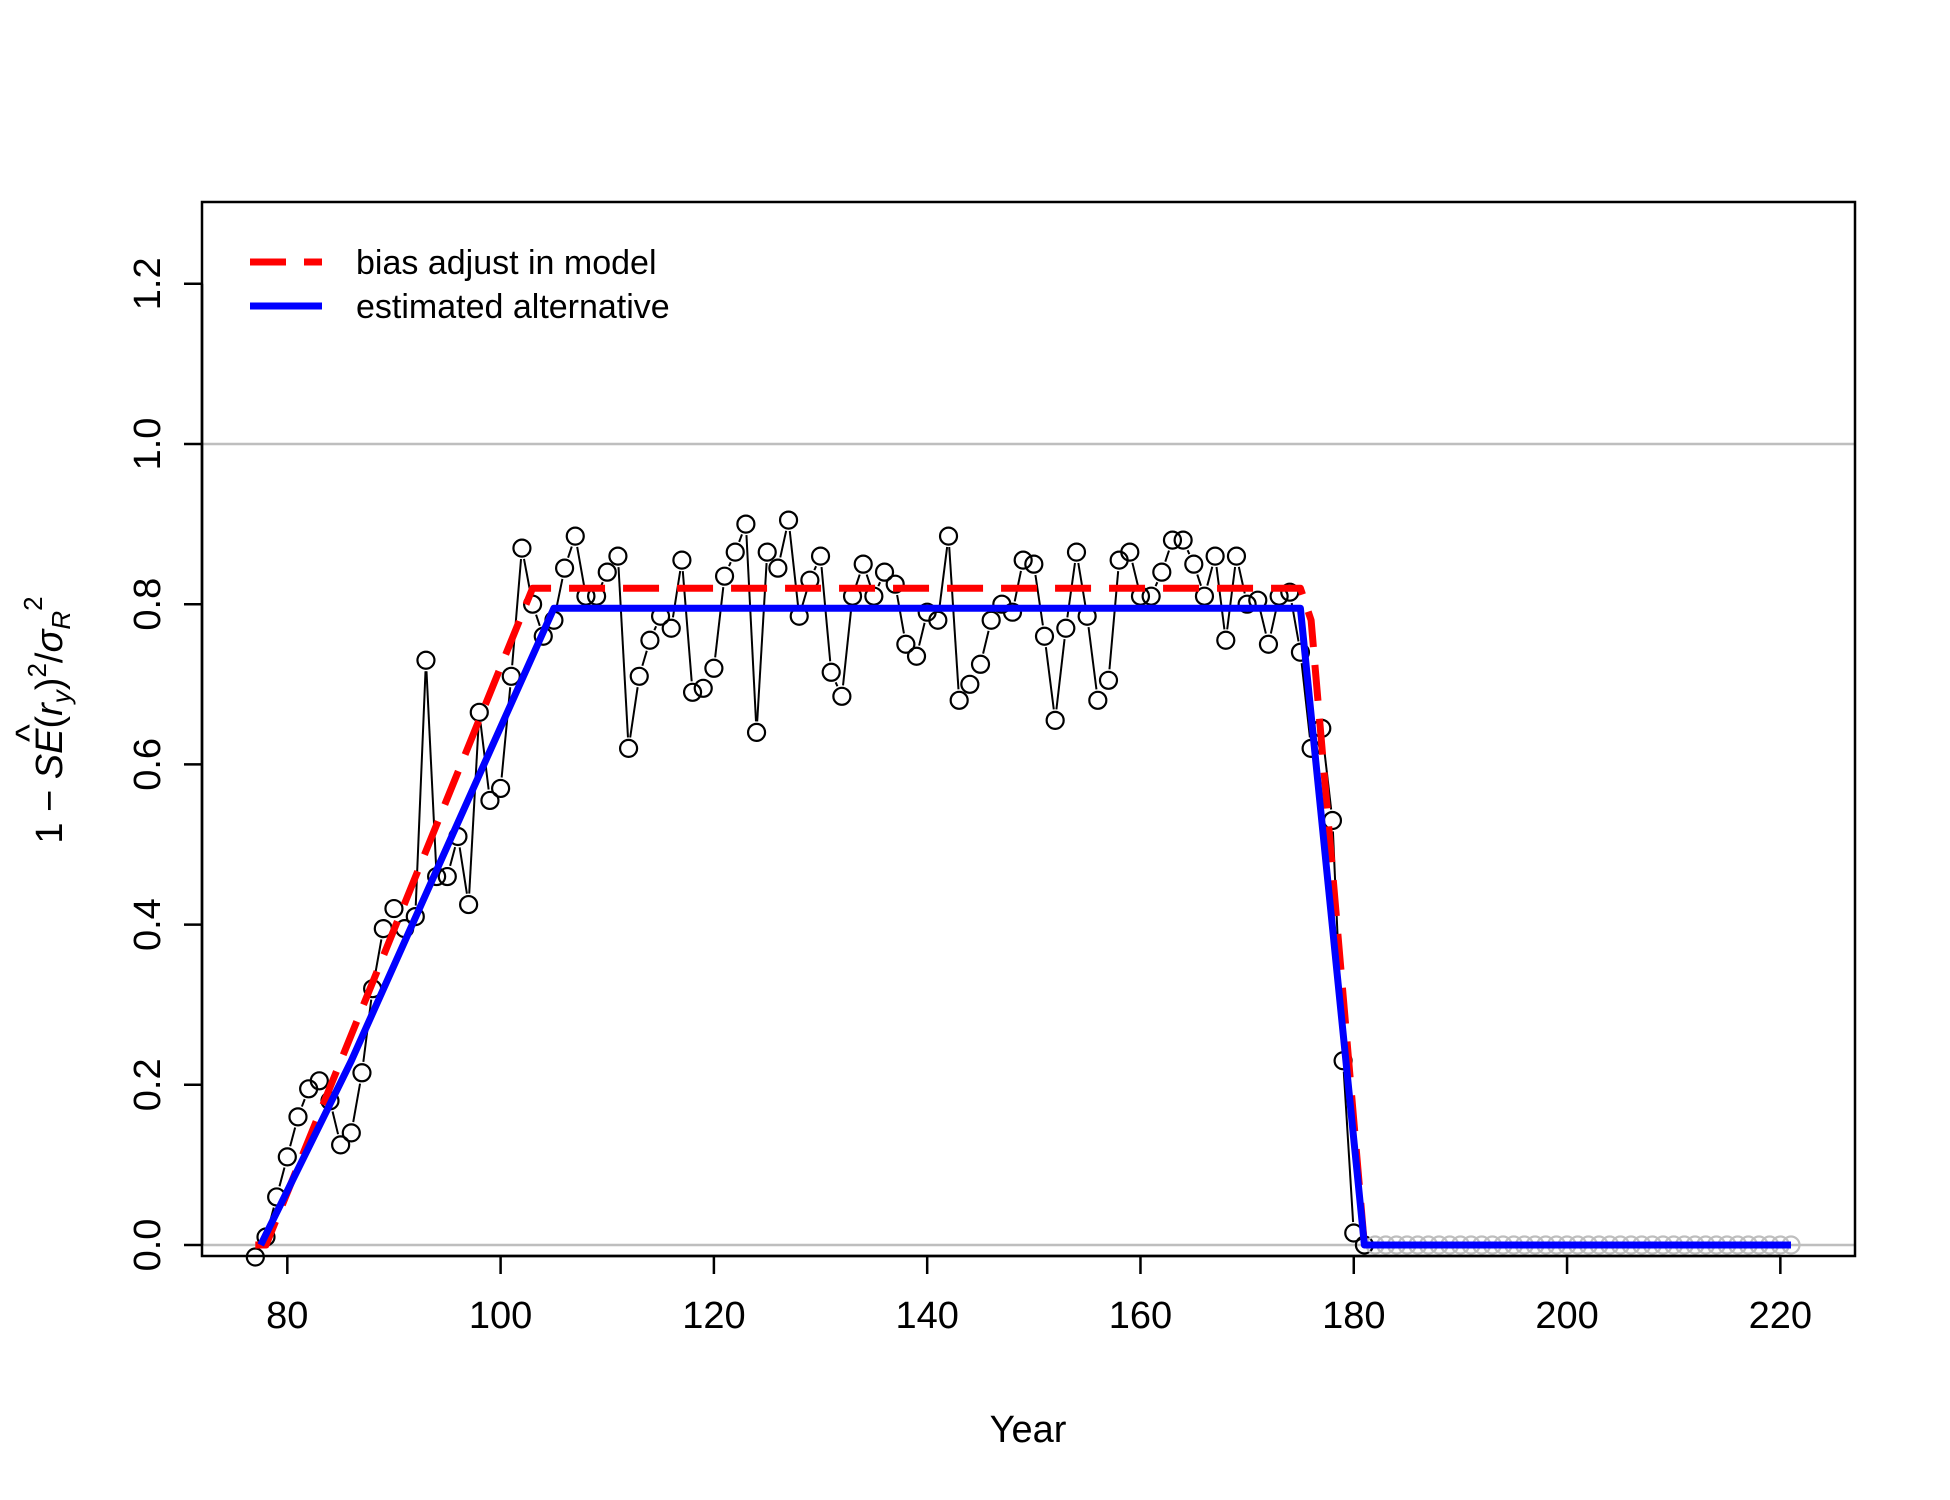  I want to click on x-tick-label: 180, so click(1353, 1316).